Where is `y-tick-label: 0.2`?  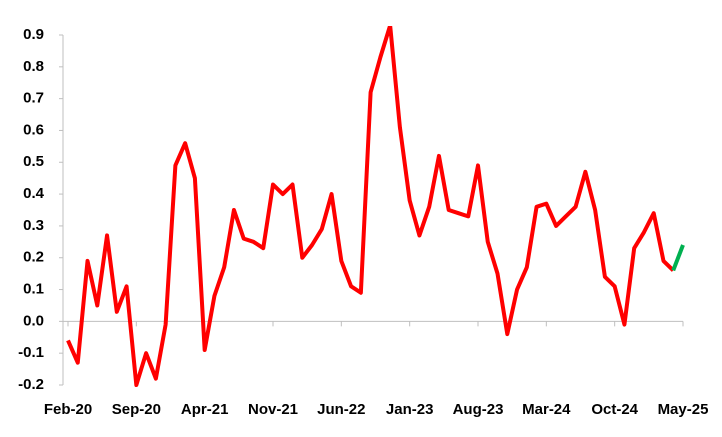 y-tick-label: 0.2 is located at coordinates (33, 257).